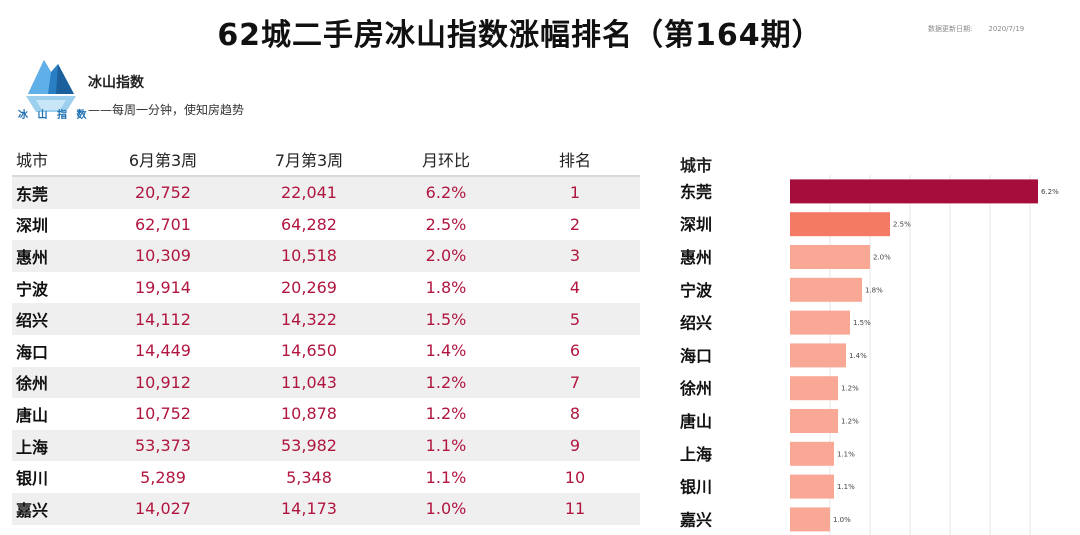 This screenshot has height=535, width=1080. Describe the element at coordinates (696, 257) in the screenshot. I see `bar-category-label: 惠州` at that location.